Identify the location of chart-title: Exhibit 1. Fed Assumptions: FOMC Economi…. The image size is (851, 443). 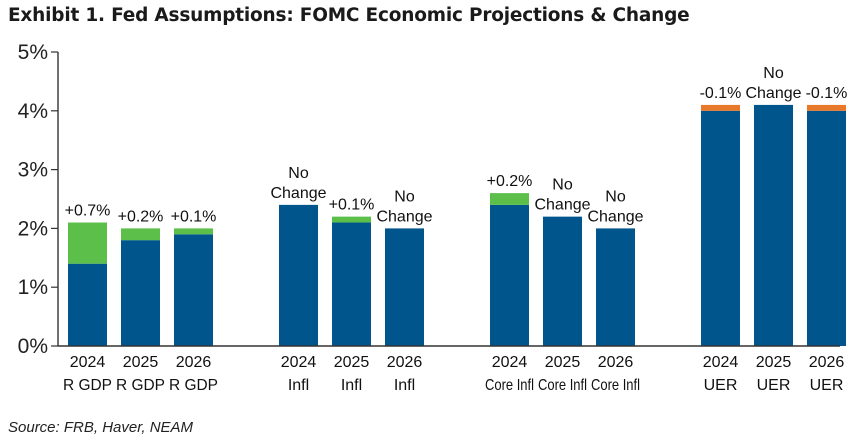
(349, 15).